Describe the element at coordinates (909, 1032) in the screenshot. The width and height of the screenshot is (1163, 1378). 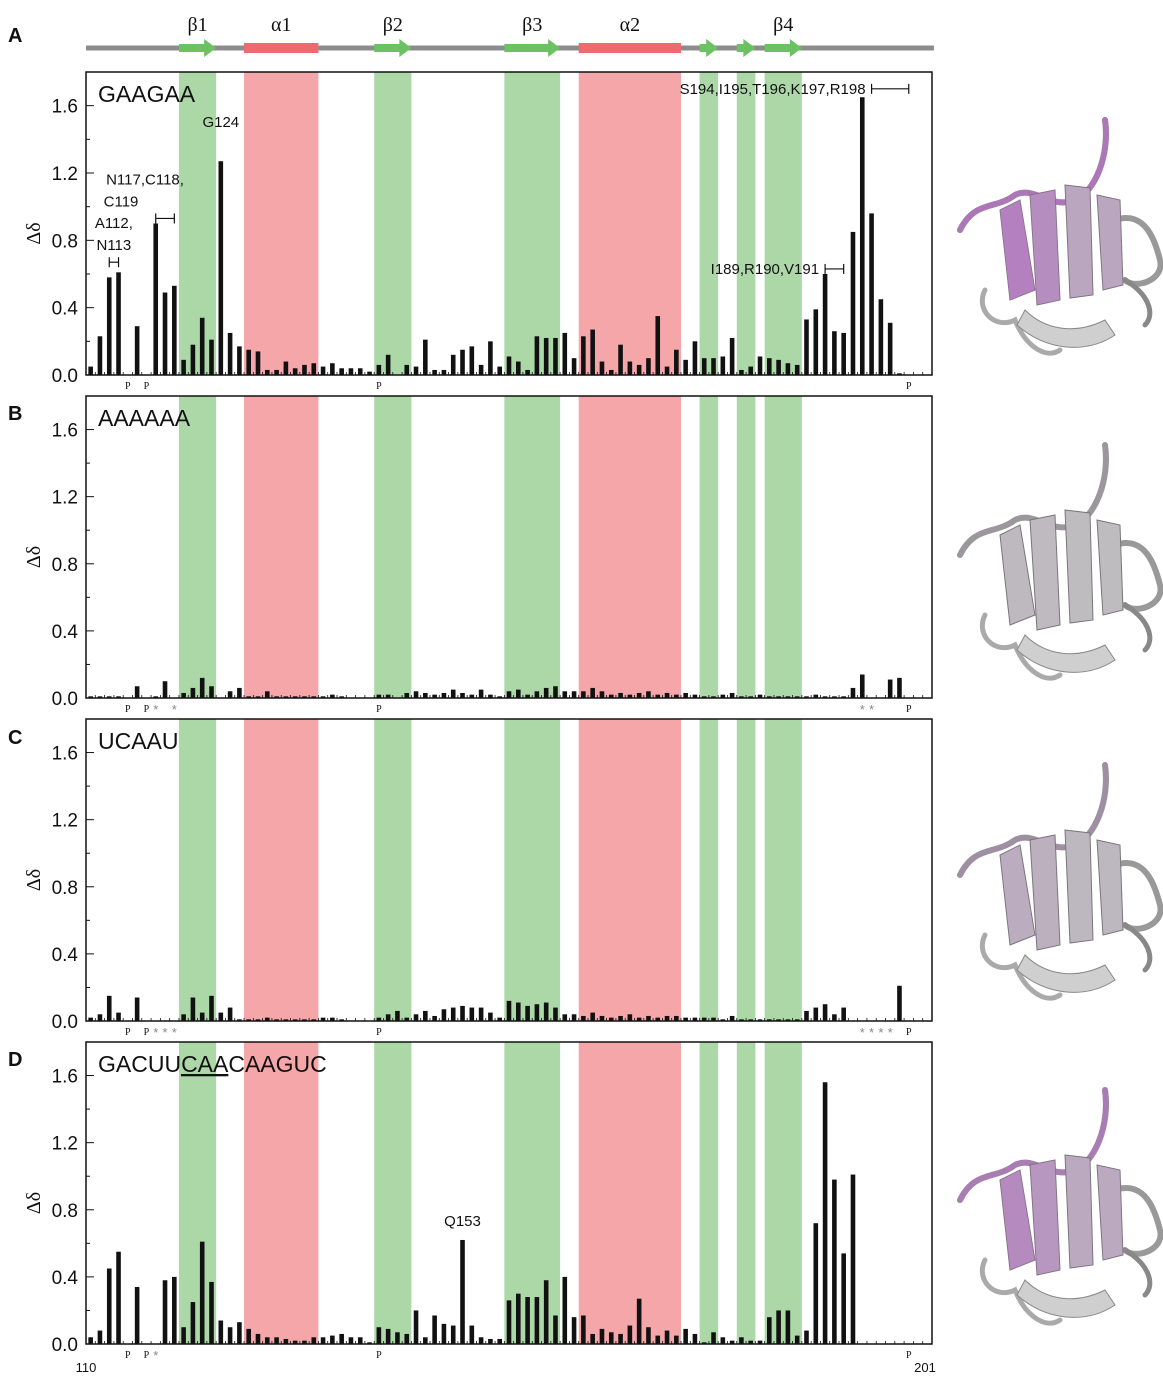
I see `proline-marker: P` at that location.